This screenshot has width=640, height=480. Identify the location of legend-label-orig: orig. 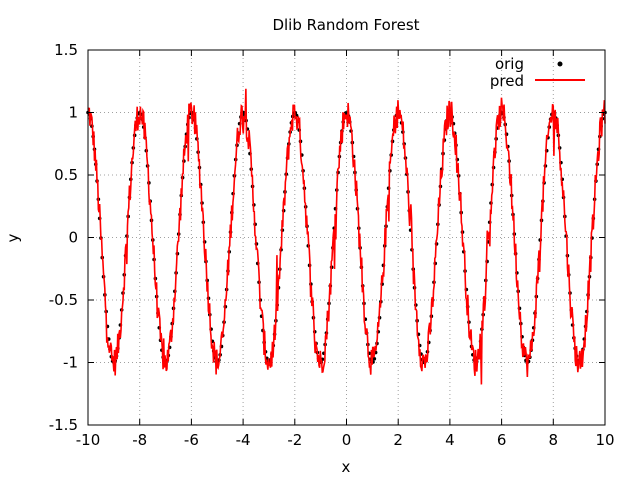
(509, 64).